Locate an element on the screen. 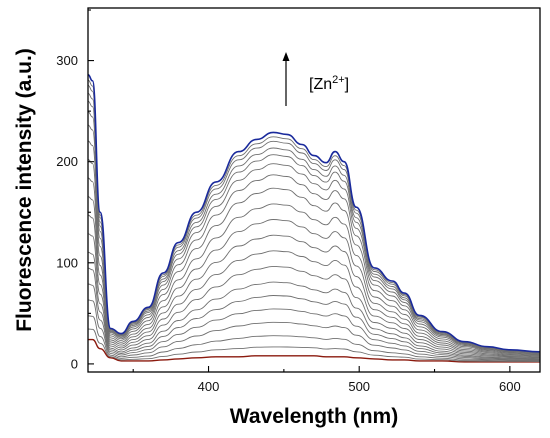  y-tick-label: 300 is located at coordinates (67, 60).